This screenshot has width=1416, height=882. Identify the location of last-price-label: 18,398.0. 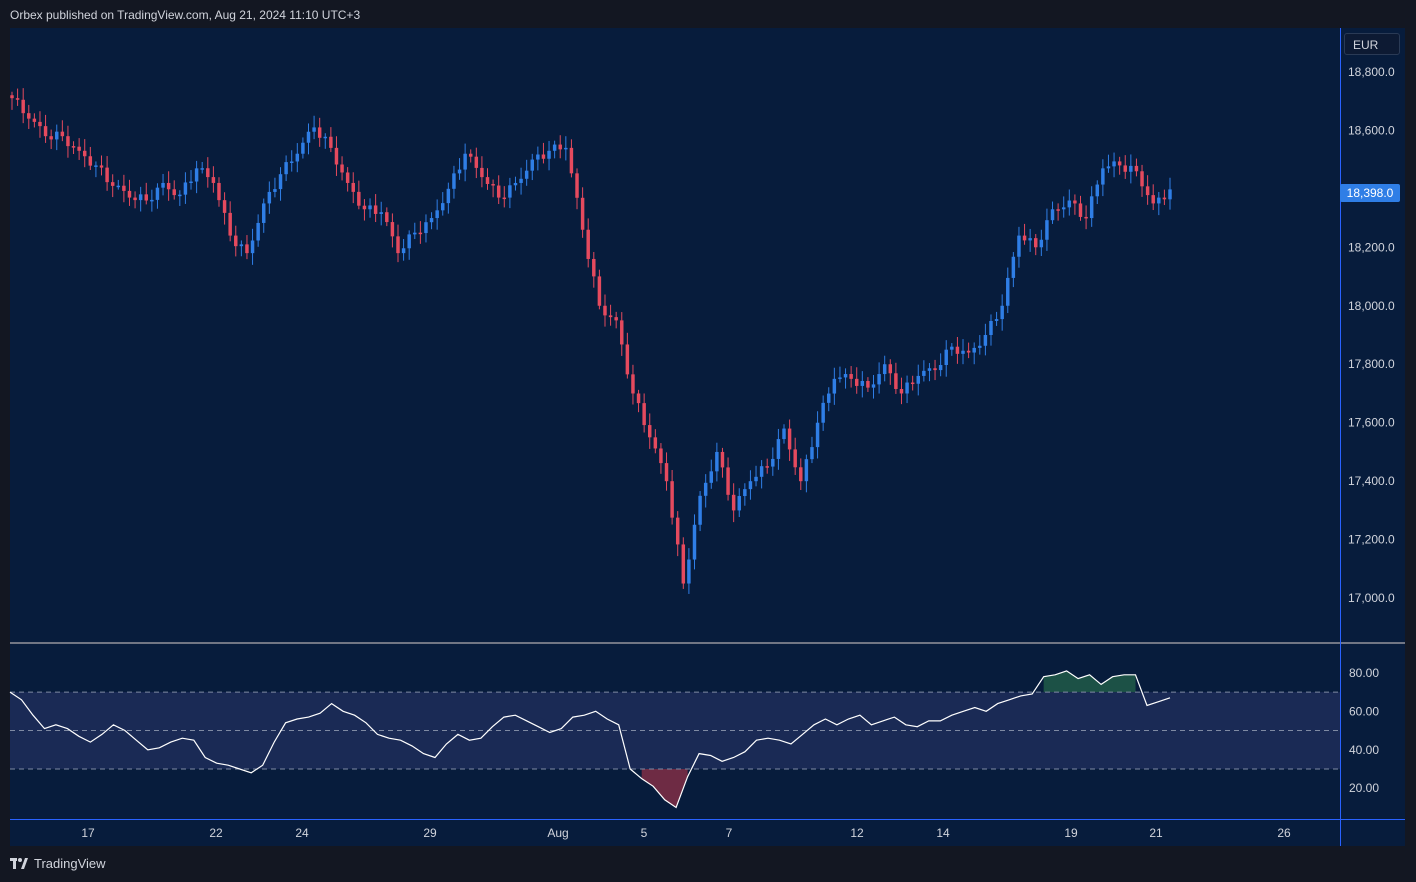
(1370, 193).